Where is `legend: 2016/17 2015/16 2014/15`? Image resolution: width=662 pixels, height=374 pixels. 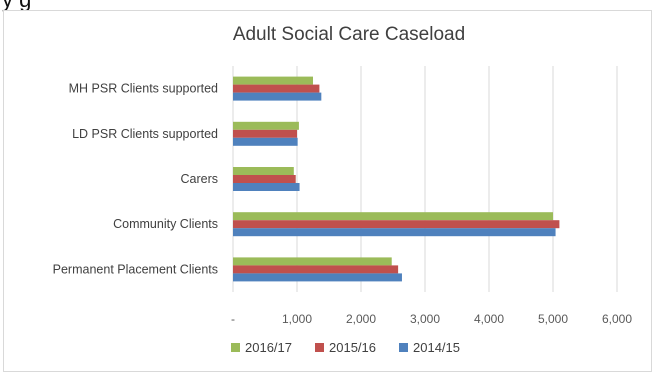
legend: 2016/17 2015/16 2014/15 is located at coordinates (345, 347).